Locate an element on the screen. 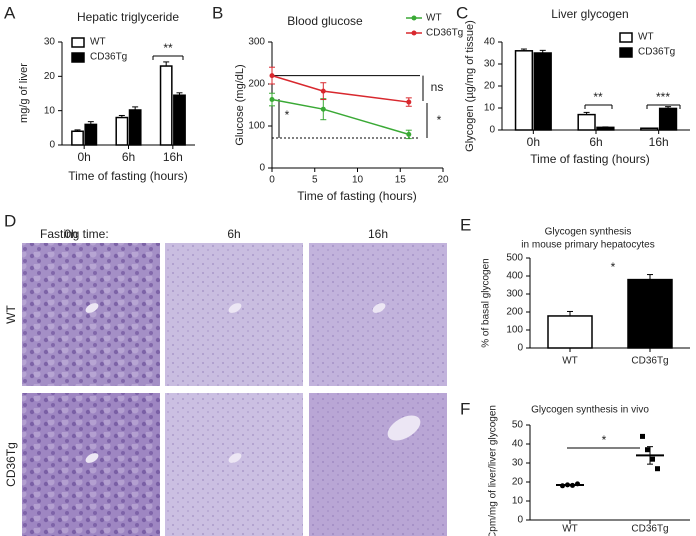 Image resolution: width=696 pixels, height=536 pixels. row-label: CD36Tg is located at coordinates (11, 464).